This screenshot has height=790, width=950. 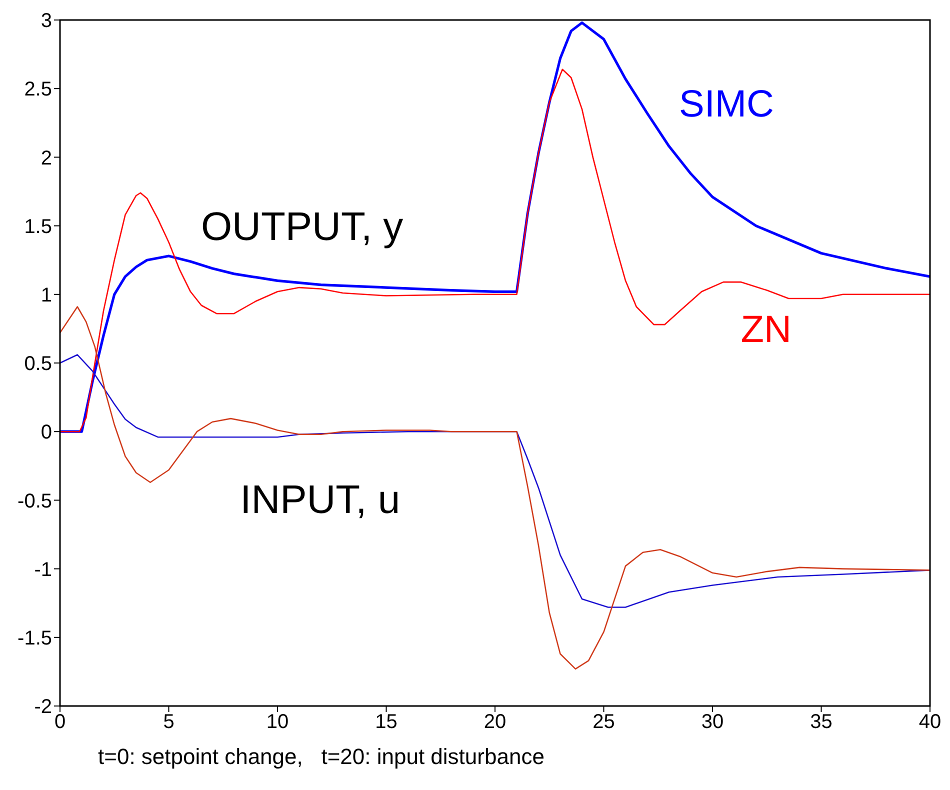 What do you see at coordinates (930, 722) in the screenshot?
I see `x-tick-label: 40` at bounding box center [930, 722].